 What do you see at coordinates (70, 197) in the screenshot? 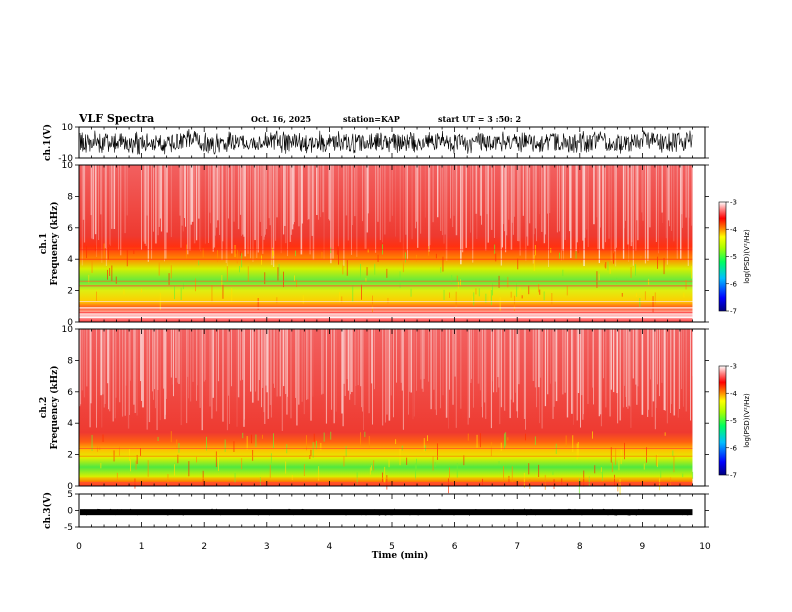
I see `ch1-spec-ytick-label: 8` at bounding box center [70, 197].